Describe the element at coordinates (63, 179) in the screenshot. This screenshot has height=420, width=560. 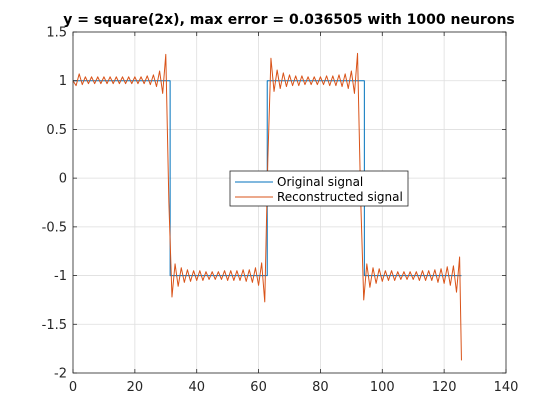
I see `y-tick-label: 0` at that location.